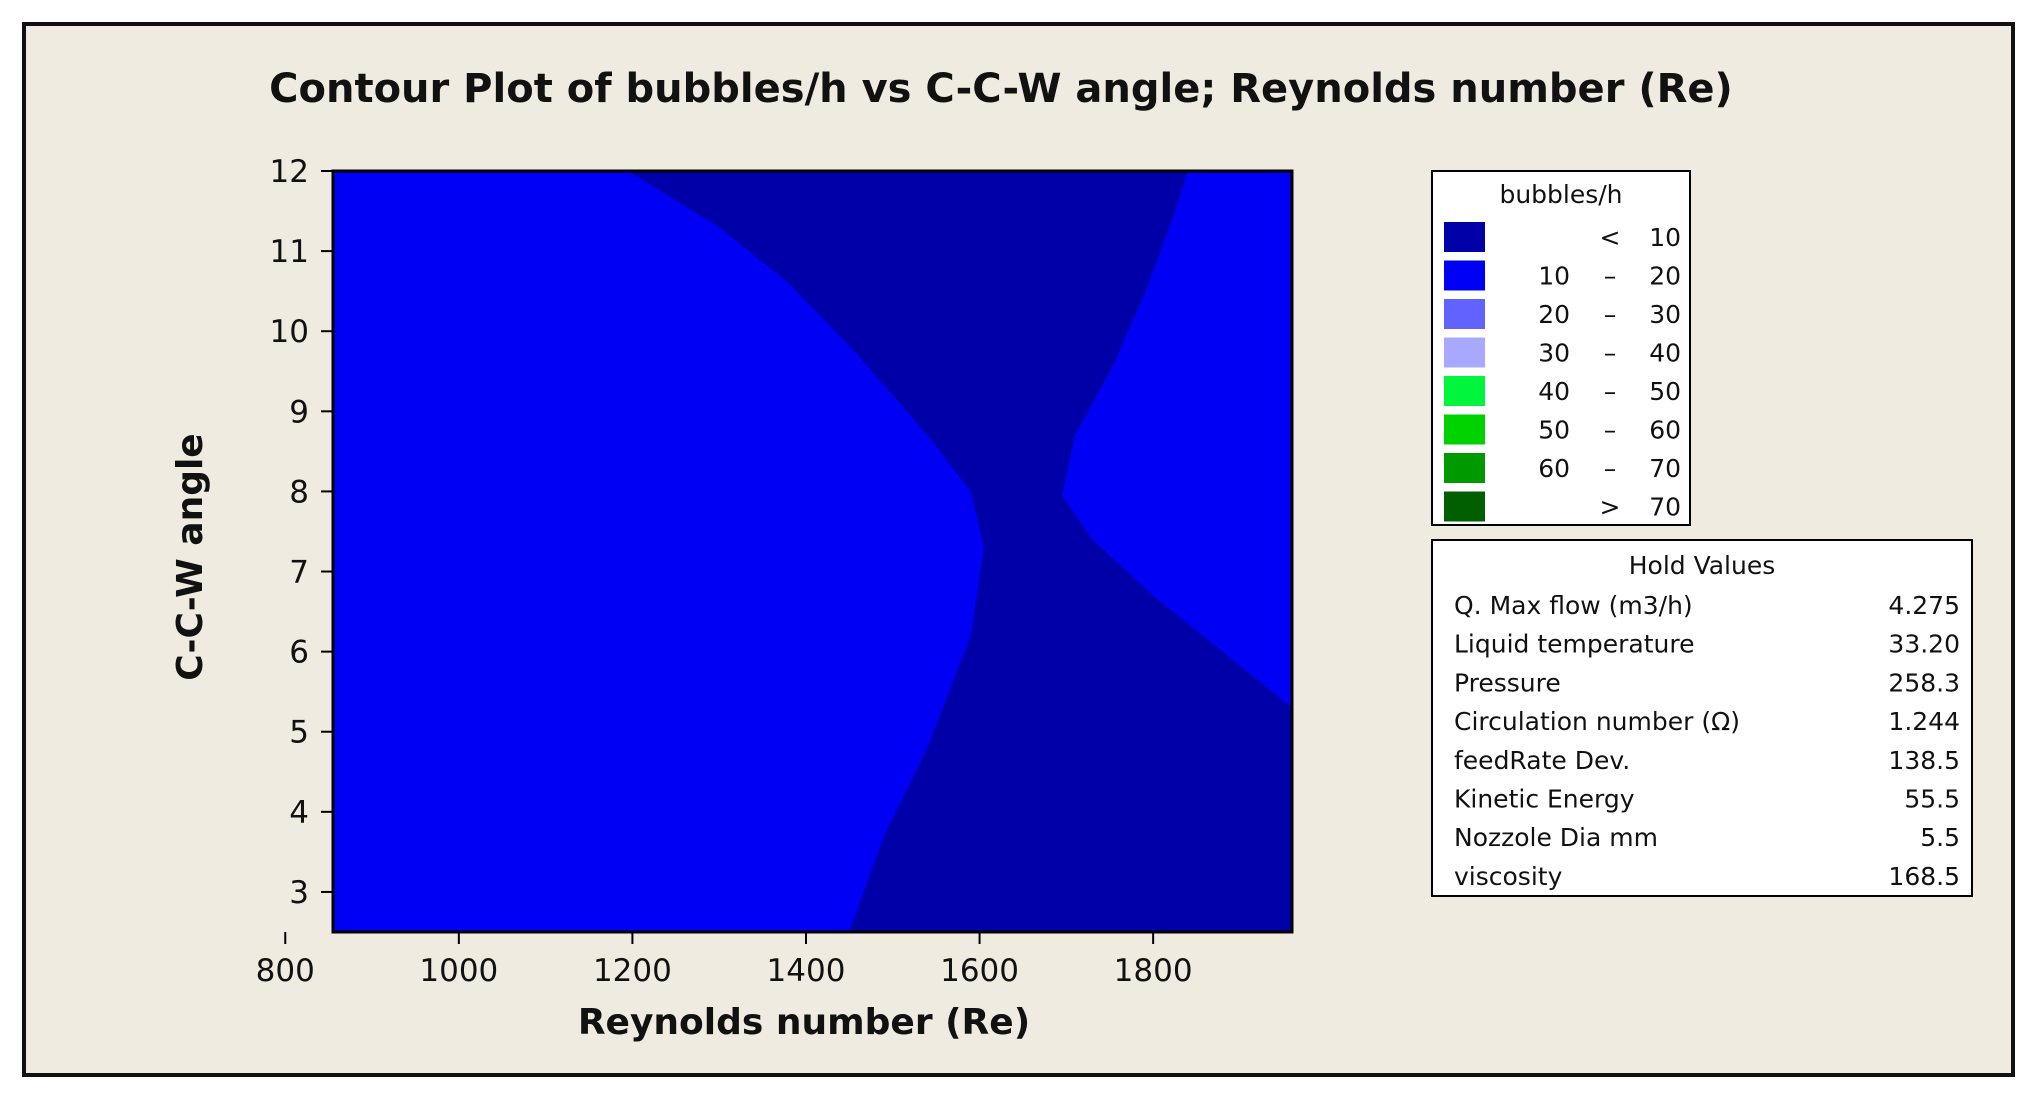 The height and width of the screenshot is (1106, 2037). What do you see at coordinates (724, 960) in the screenshot?
I see `x-axis-ticks: 800 1000 1200 1400 1600 1800` at bounding box center [724, 960].